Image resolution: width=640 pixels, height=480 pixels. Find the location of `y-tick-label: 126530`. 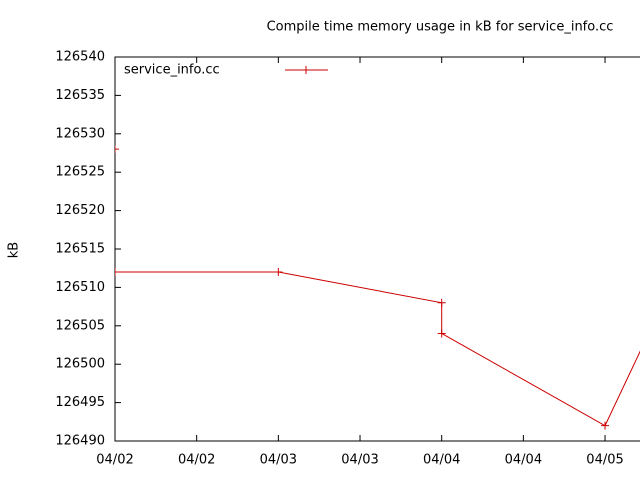

y-tick-label: 126530 is located at coordinates (80, 133).